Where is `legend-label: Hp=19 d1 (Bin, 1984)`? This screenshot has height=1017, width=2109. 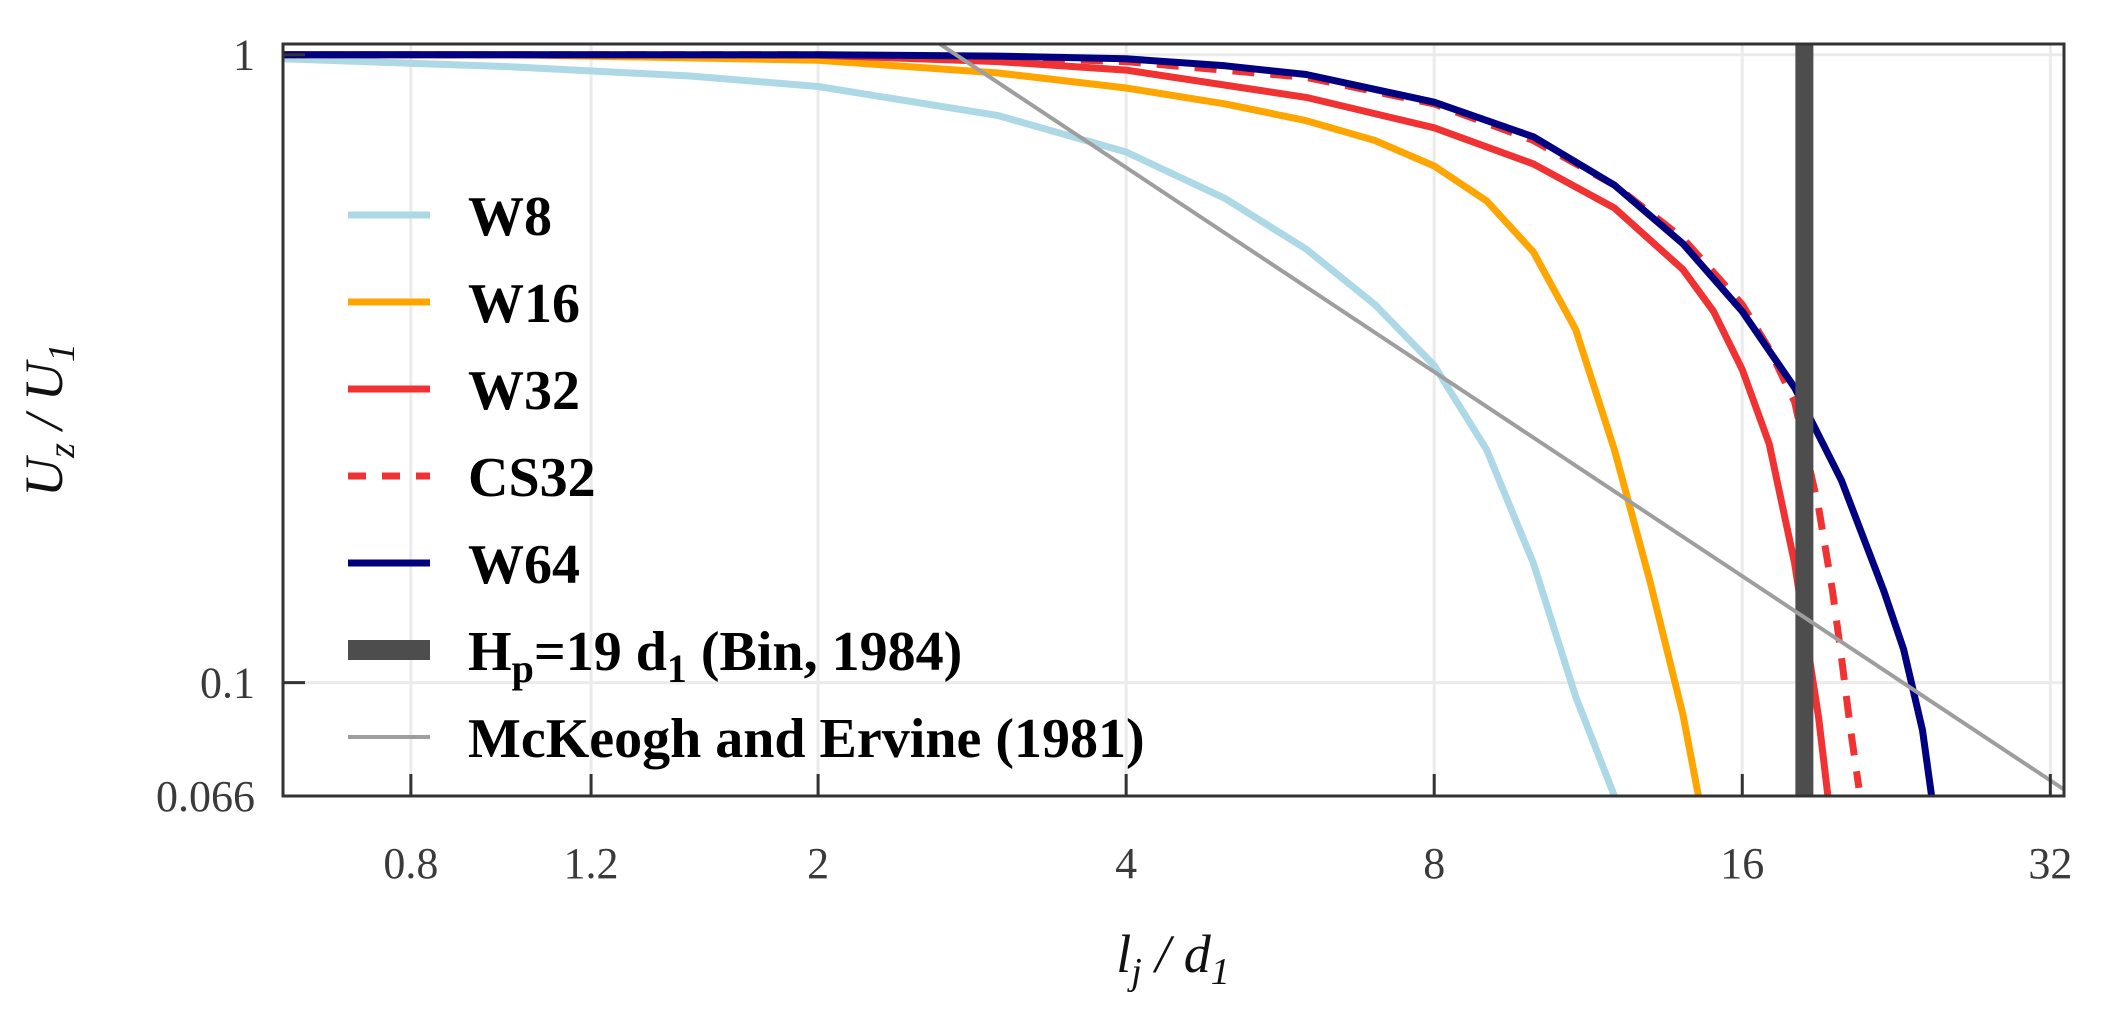
legend-label: Hp=19 d1 (Bin, 1984) is located at coordinates (715, 656).